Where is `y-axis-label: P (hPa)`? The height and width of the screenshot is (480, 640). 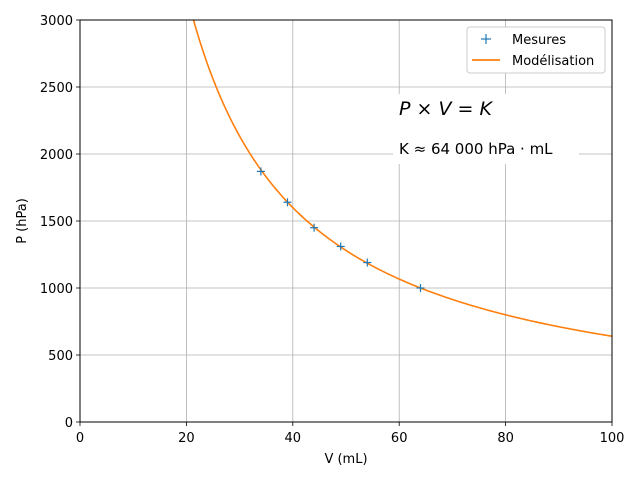
y-axis-label: P (hPa) is located at coordinates (22, 221).